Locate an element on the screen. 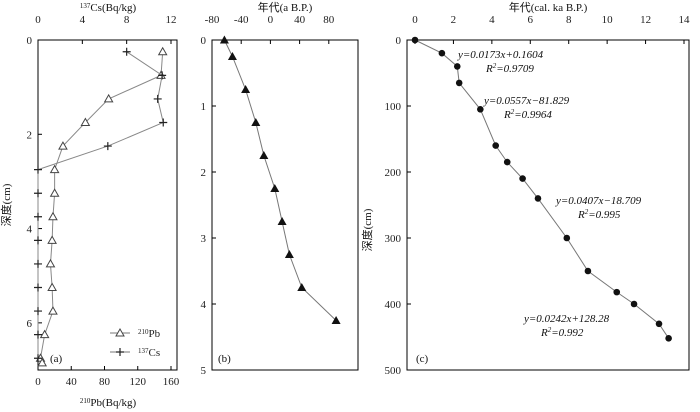  panel-a-top-axis-sup: 137 is located at coordinates (85, 6).